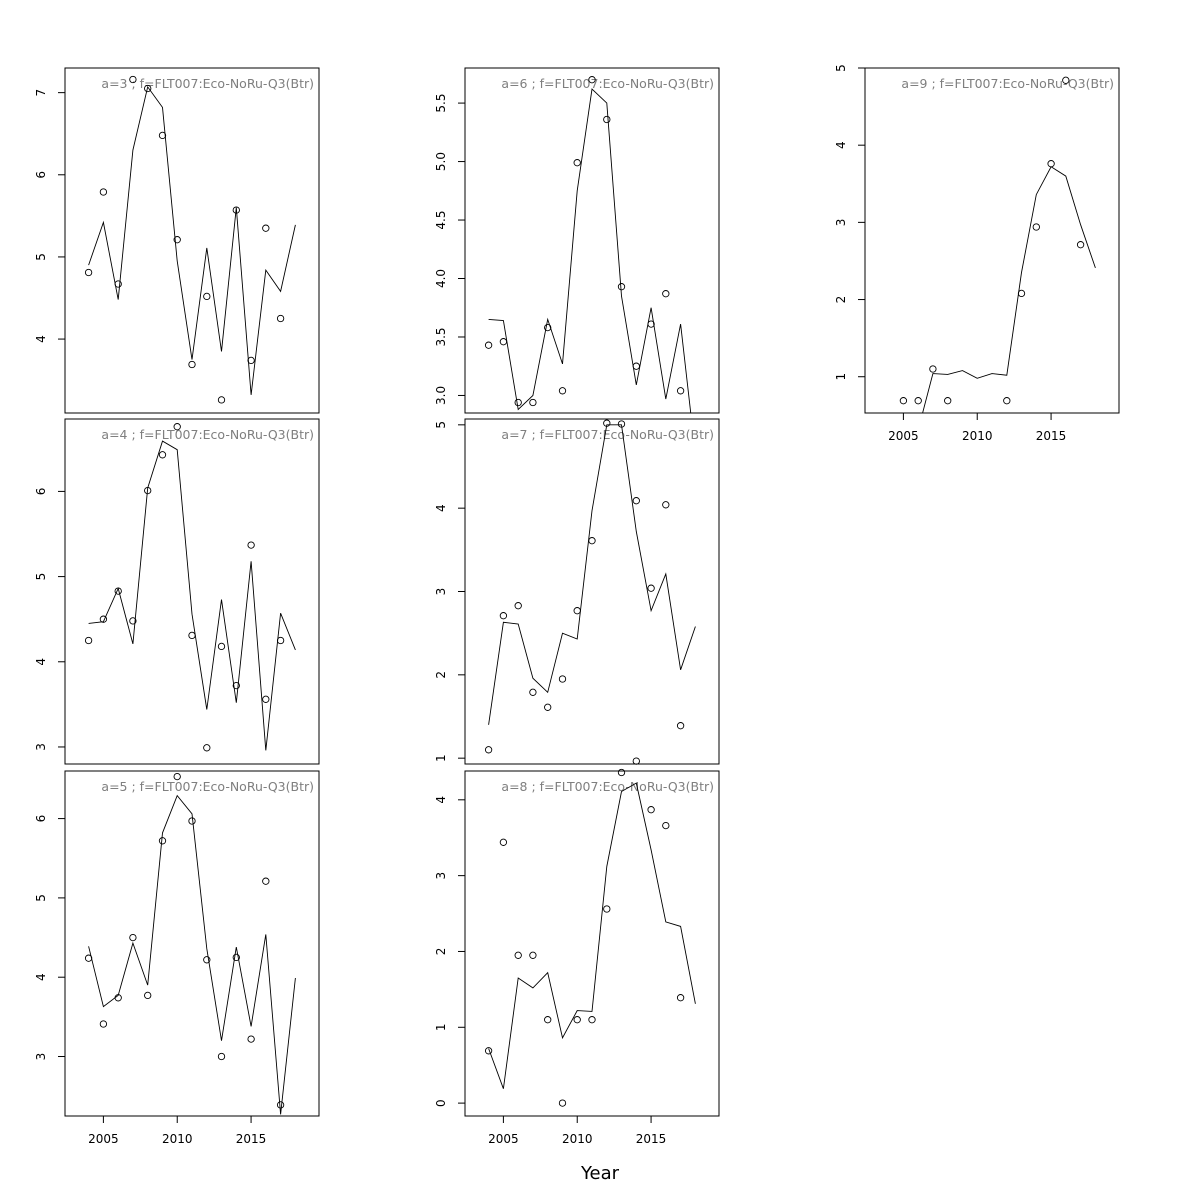 The width and height of the screenshot is (1200, 1200). I want to click on y-tick-label: 4.0, so click(441, 278).